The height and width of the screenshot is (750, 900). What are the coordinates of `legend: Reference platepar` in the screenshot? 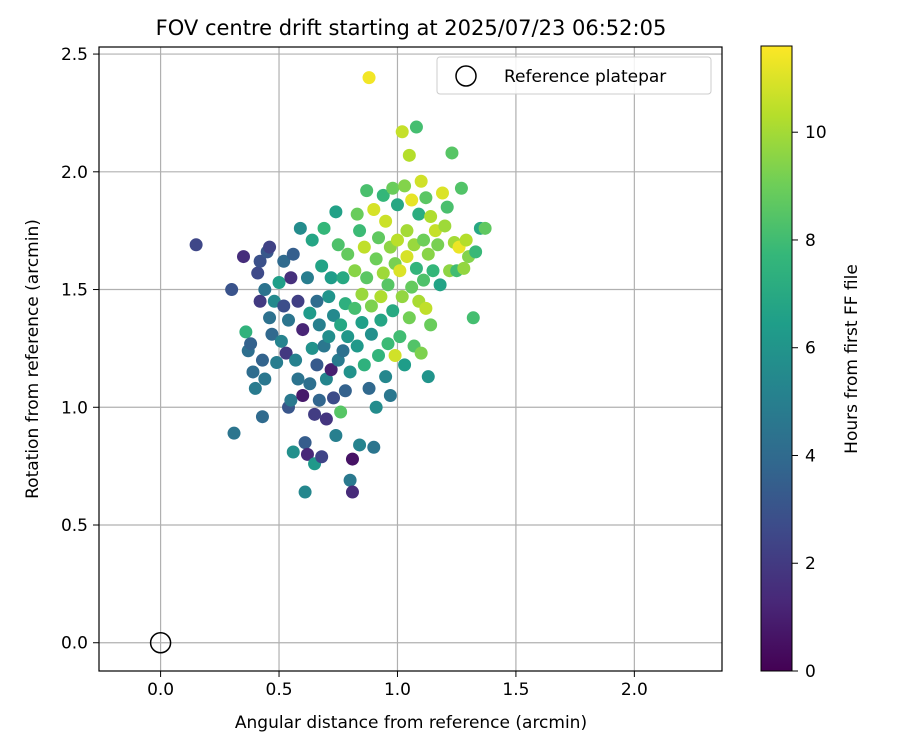 It's located at (574, 75).